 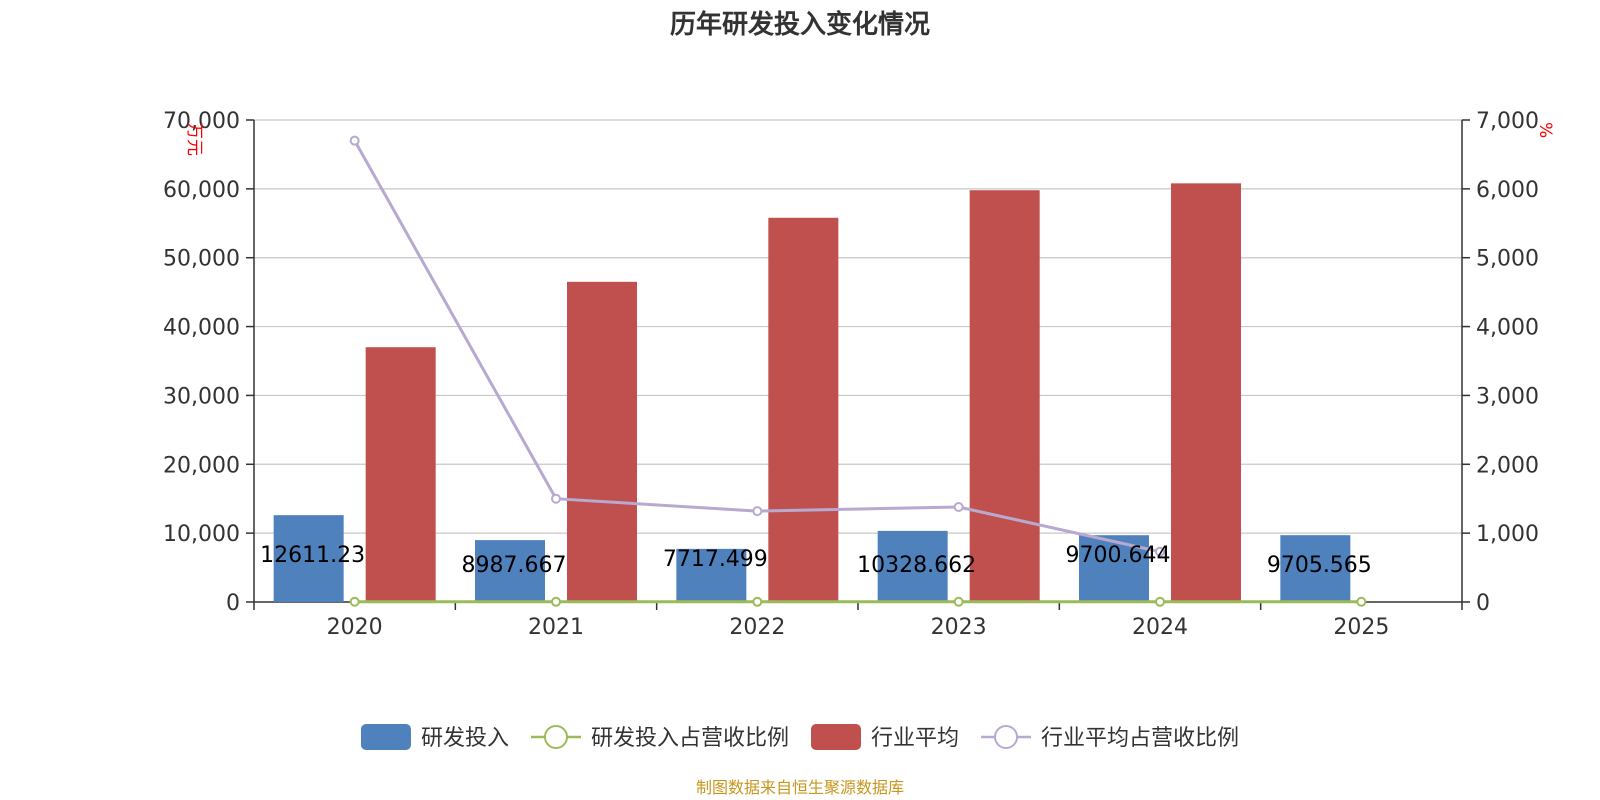 I want to click on x-tick-label: 2021, so click(x=556, y=627).